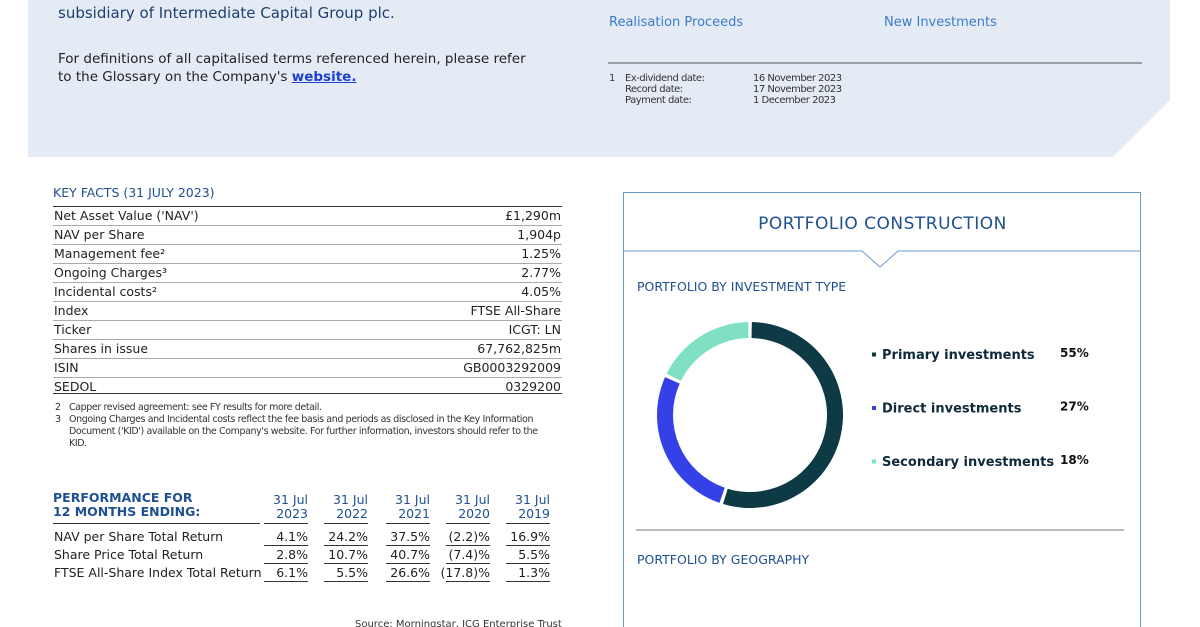 The image size is (1200, 627). Describe the element at coordinates (324, 77) in the screenshot. I see `website-link: website.` at that location.